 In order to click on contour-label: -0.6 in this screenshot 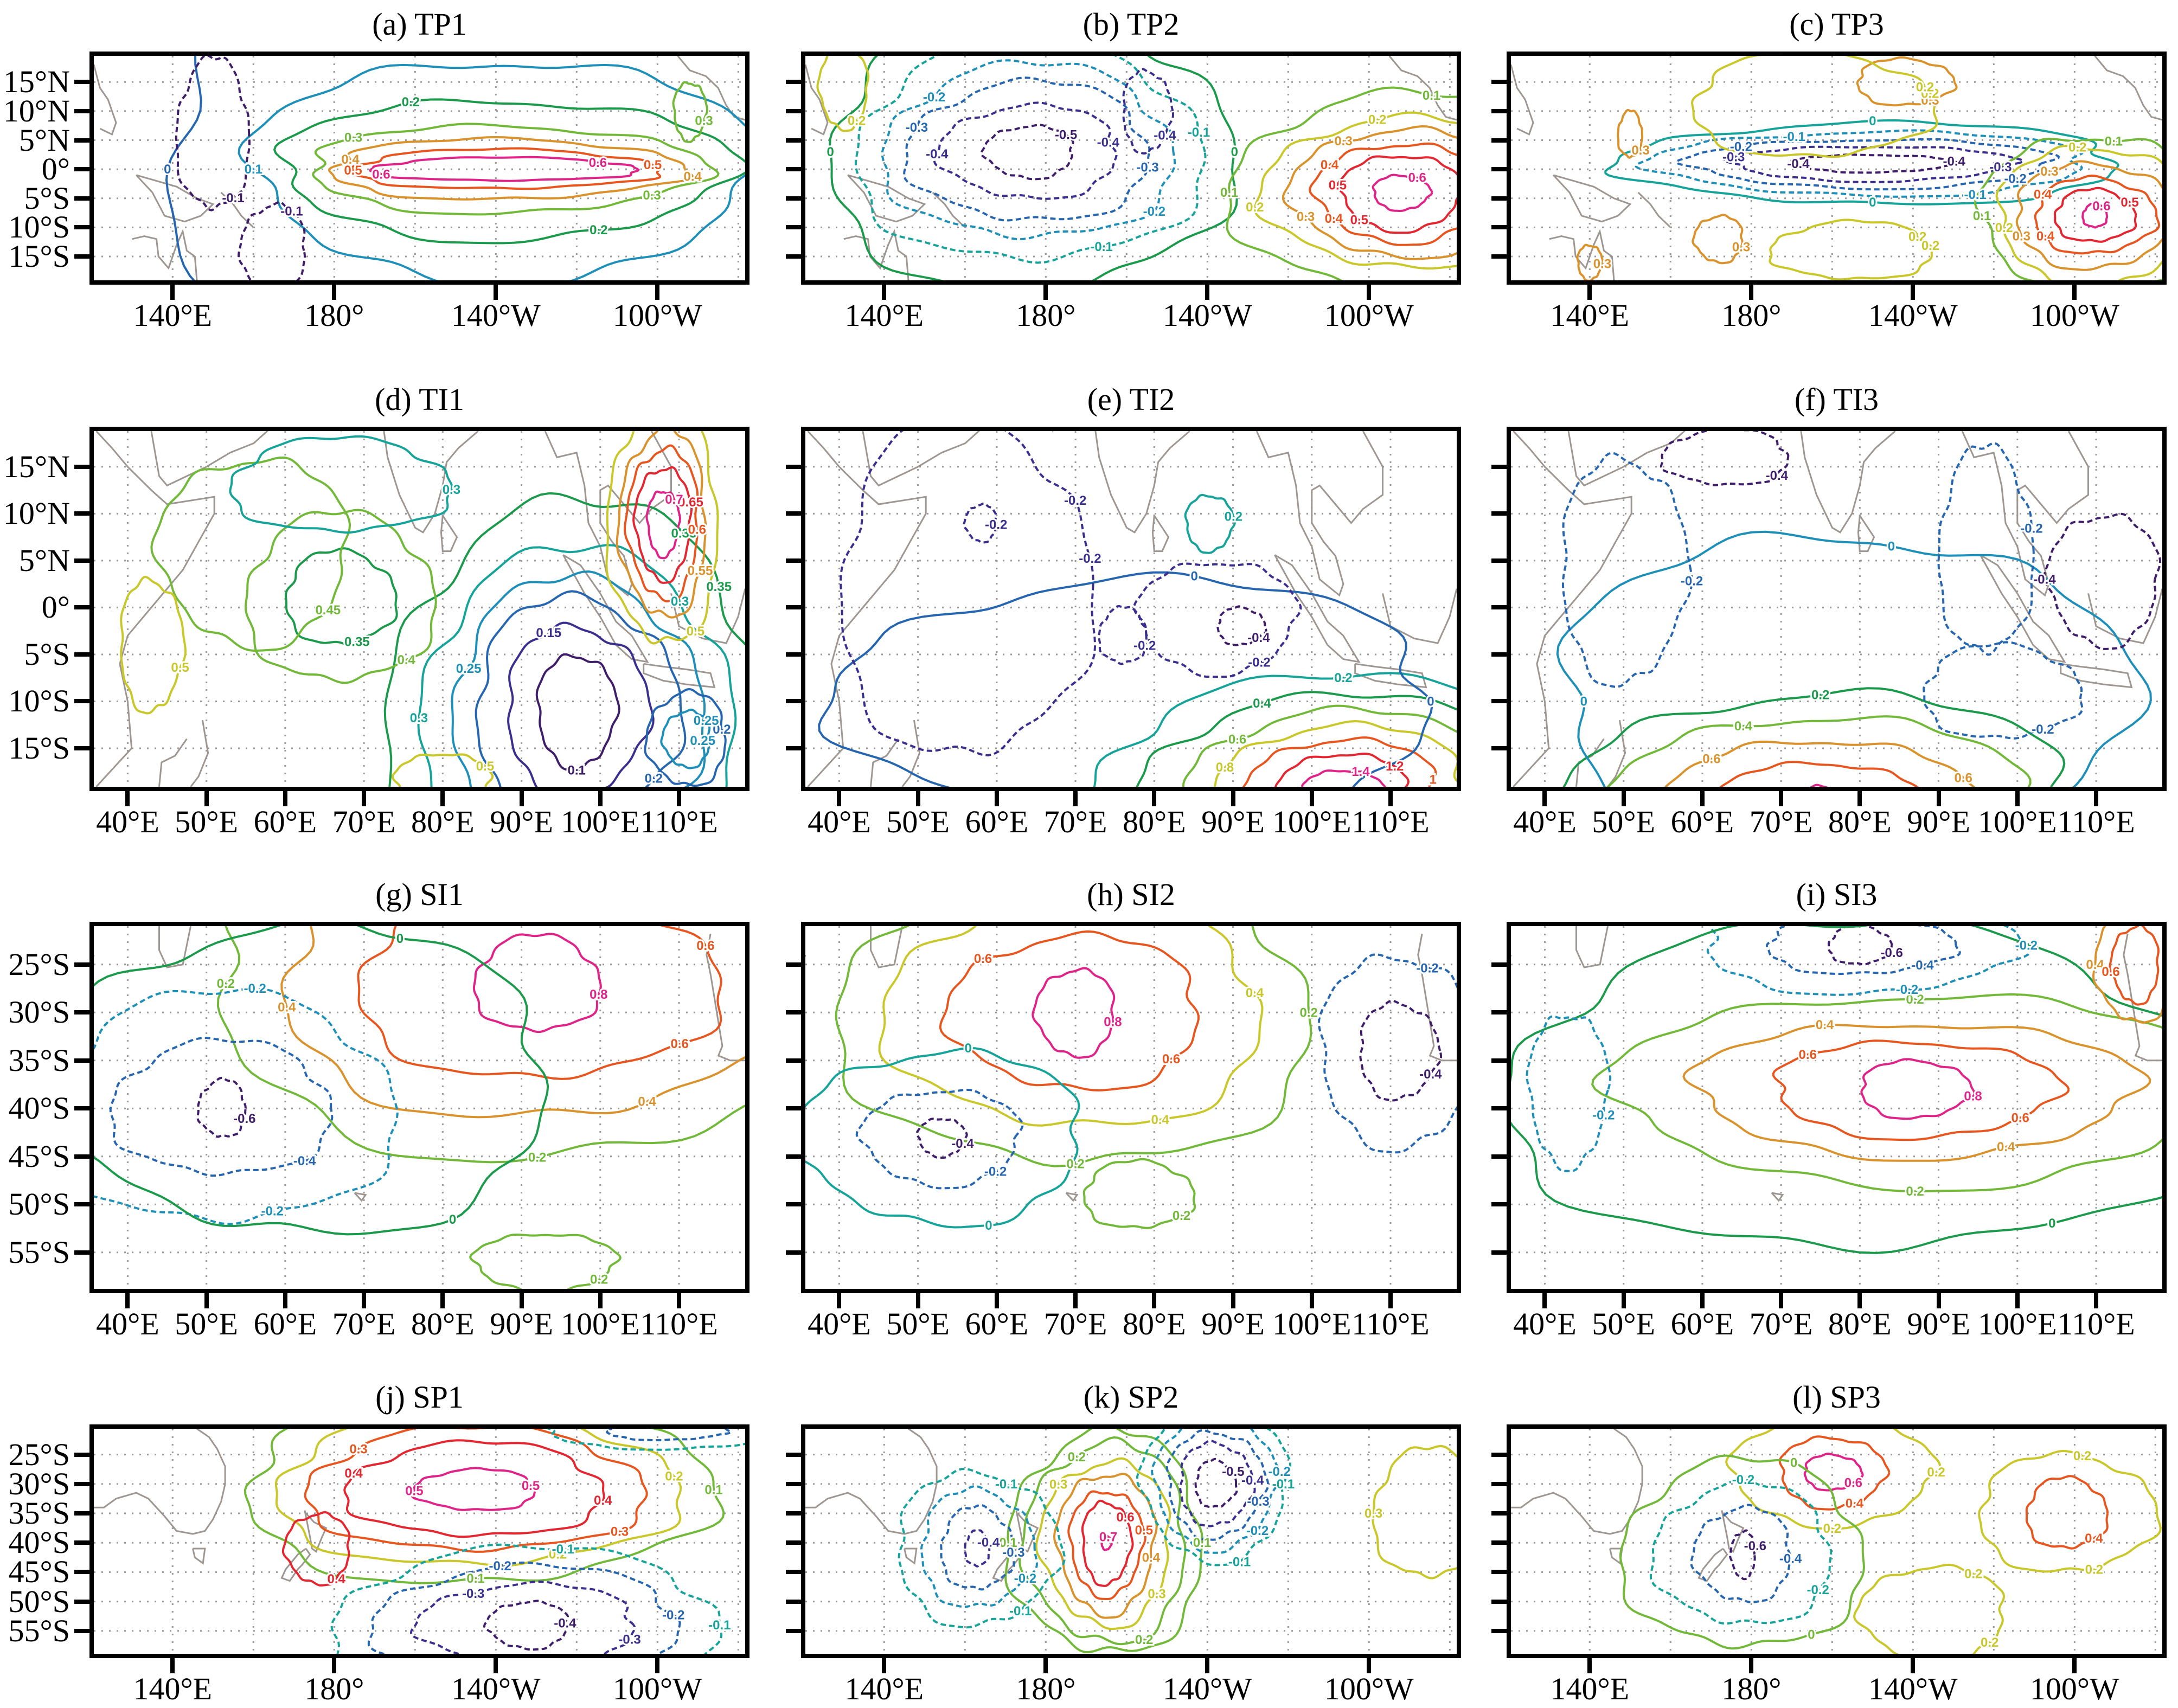, I will do `click(1755, 1546)`.